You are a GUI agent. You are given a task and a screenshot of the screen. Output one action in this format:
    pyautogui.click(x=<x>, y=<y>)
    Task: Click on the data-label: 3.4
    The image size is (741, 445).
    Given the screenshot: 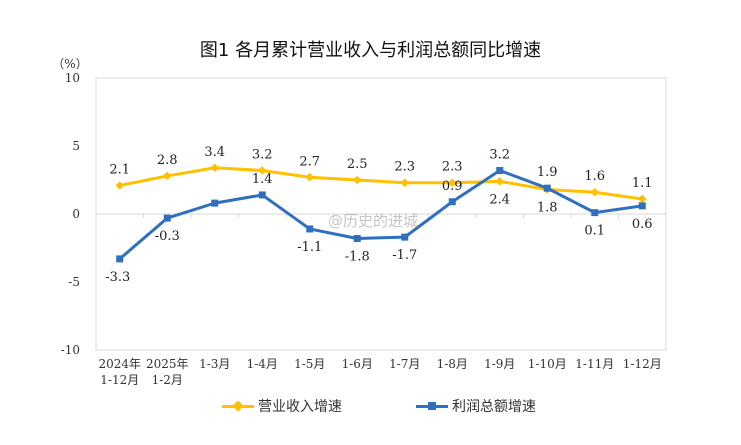 What is the action you would take?
    pyautogui.click(x=214, y=152)
    